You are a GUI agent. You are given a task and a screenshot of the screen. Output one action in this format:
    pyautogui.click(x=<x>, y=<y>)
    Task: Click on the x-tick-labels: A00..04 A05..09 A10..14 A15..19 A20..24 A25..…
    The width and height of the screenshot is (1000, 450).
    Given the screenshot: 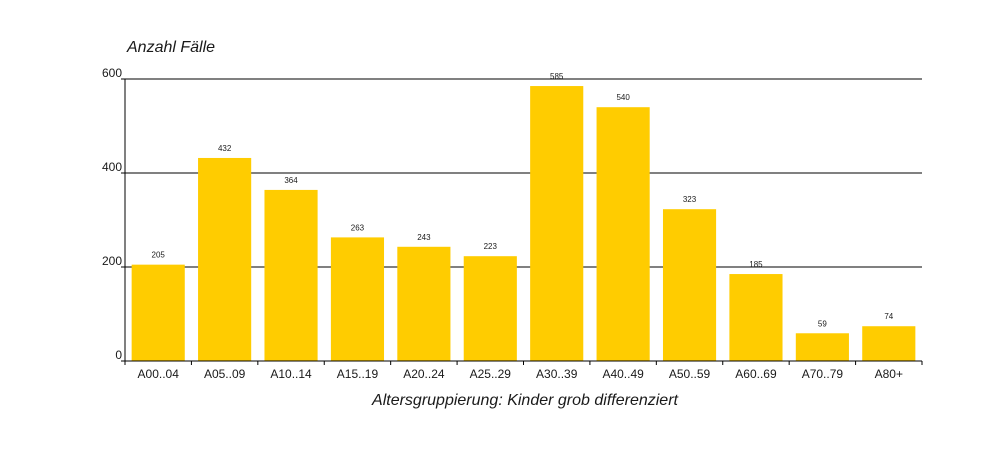 What is the action you would take?
    pyautogui.click(x=520, y=374)
    